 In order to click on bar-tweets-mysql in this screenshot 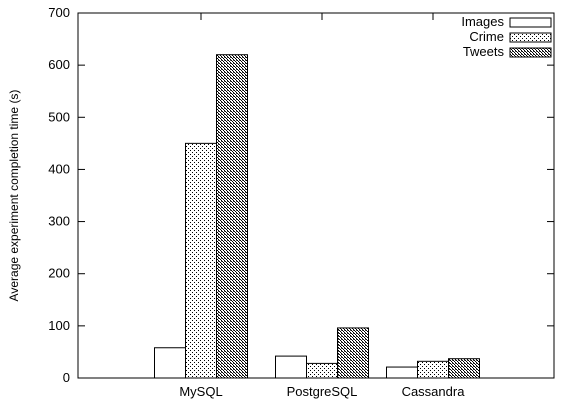, I will do `click(232, 216)`.